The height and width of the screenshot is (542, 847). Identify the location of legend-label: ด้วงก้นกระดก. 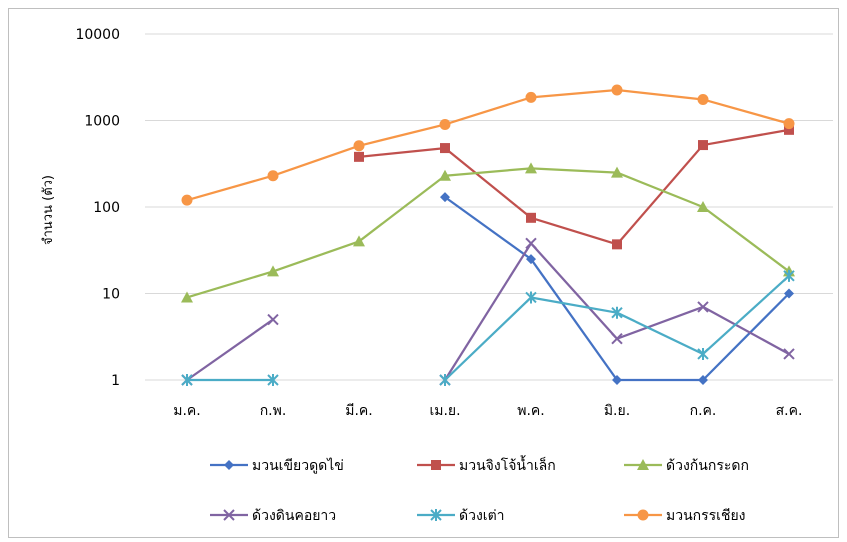
(707, 466).